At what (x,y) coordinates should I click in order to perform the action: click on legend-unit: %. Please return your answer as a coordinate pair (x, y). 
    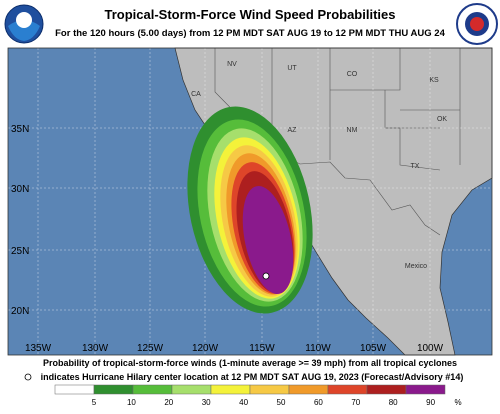
    Looking at the image, I should click on (457, 402).